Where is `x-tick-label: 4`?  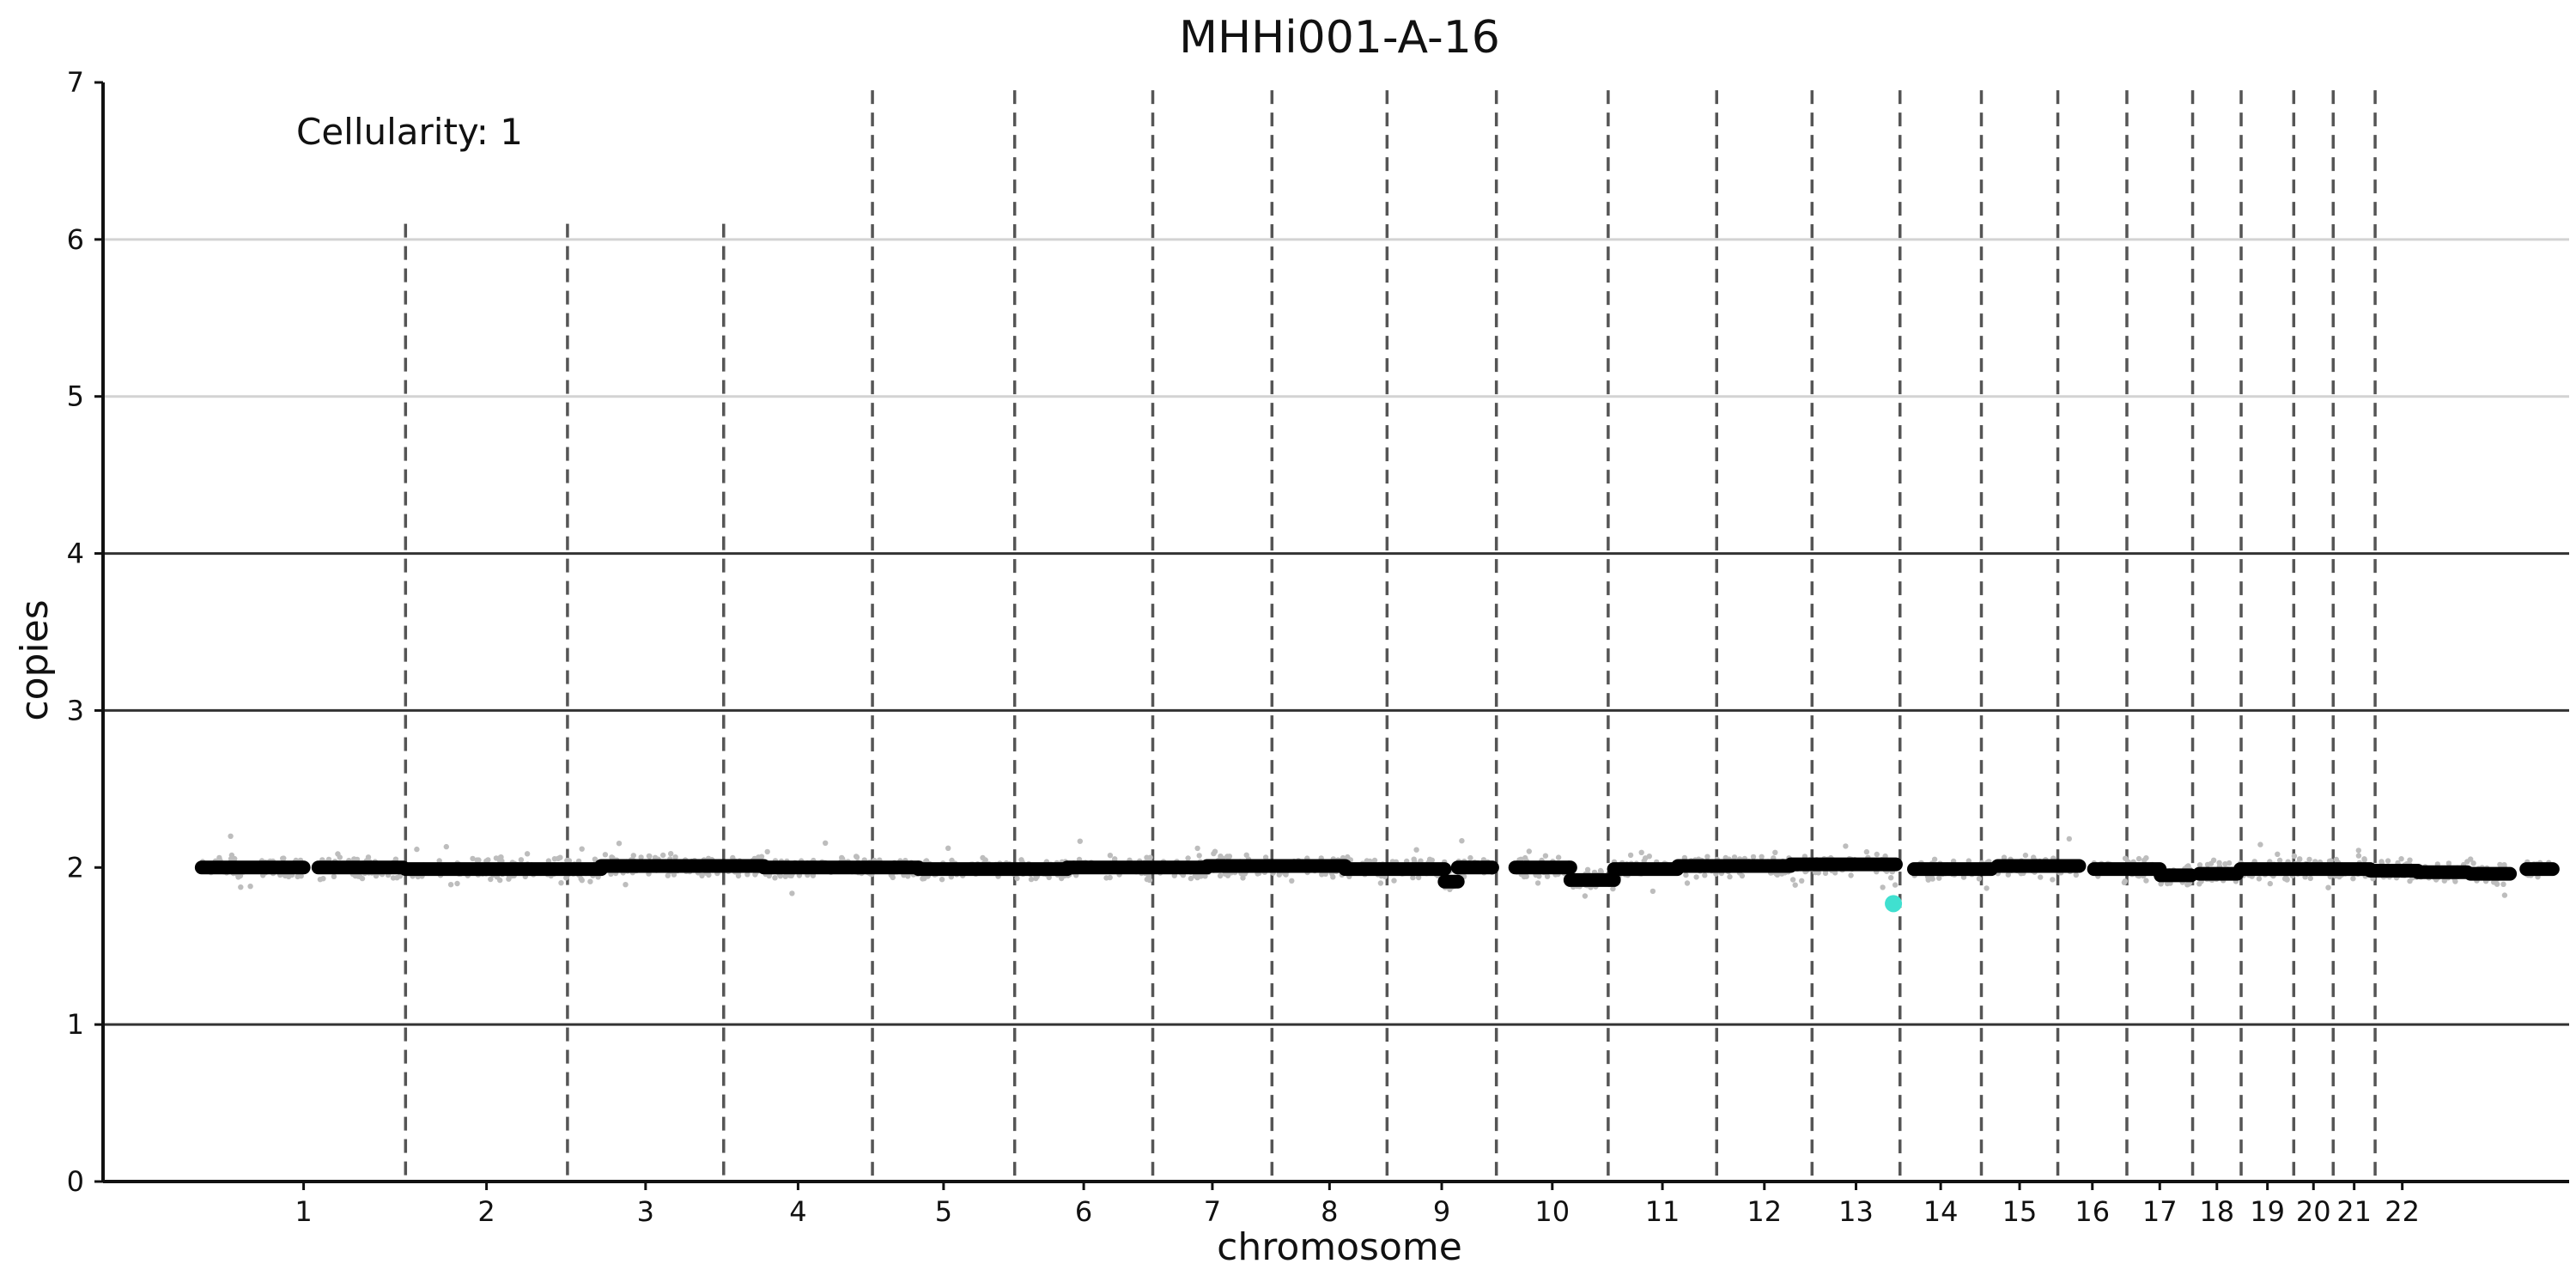
x-tick-label: 4 is located at coordinates (797, 1211).